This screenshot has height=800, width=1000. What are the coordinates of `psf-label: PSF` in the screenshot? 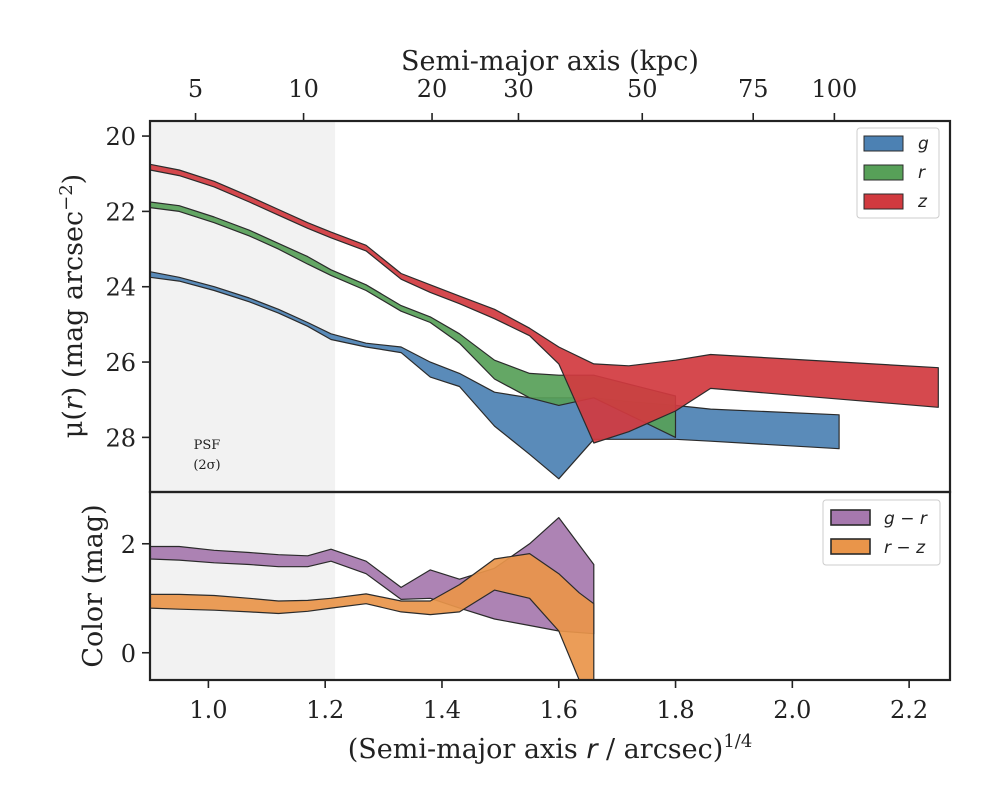 It's located at (207, 445).